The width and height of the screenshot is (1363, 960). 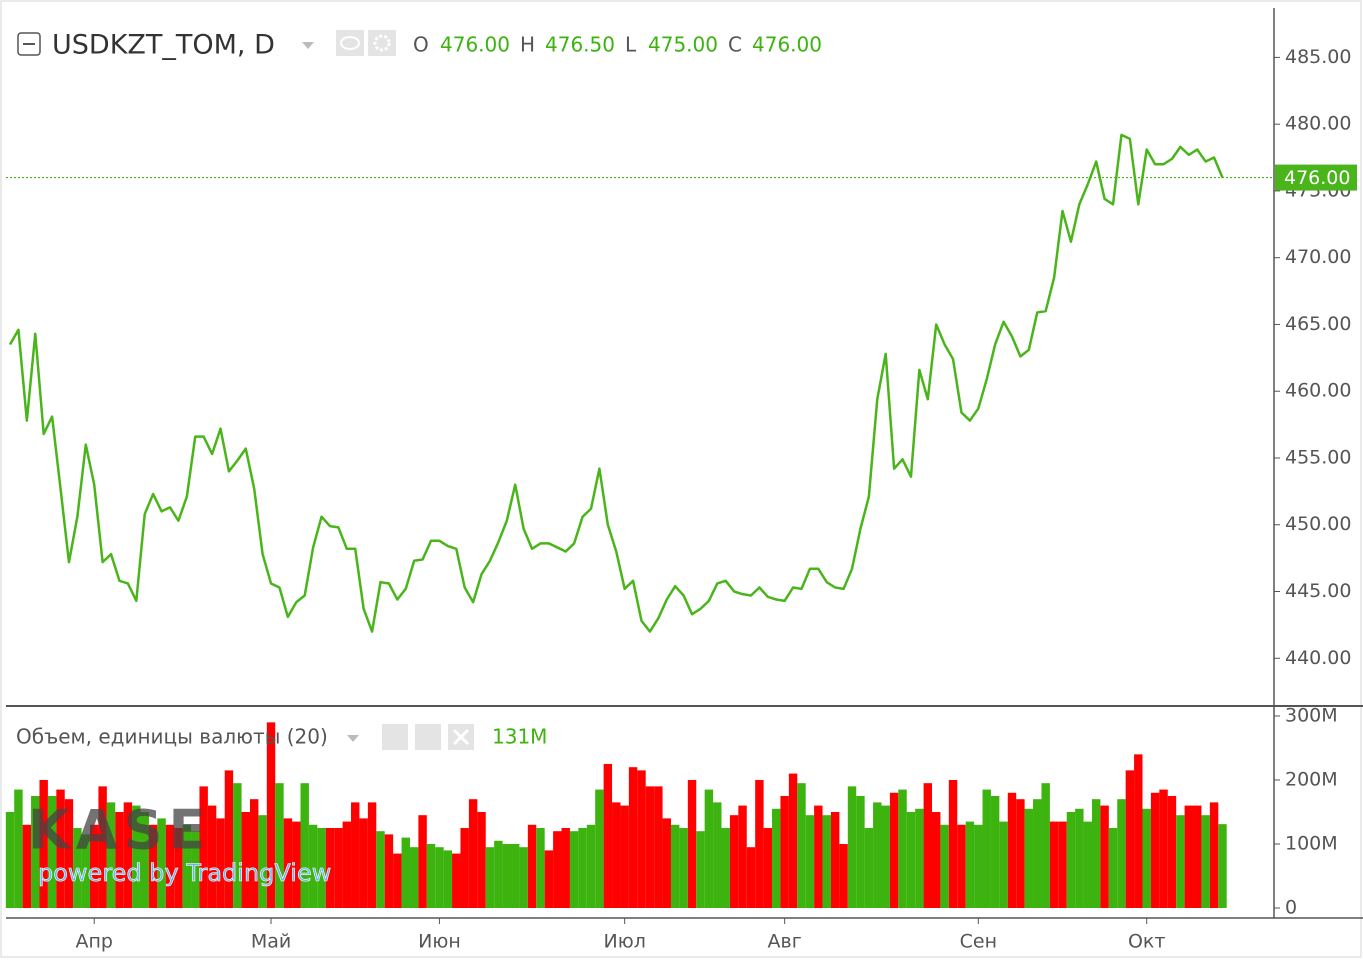 What do you see at coordinates (1147, 942) in the screenshot?
I see `x-tick-label: Окт` at bounding box center [1147, 942].